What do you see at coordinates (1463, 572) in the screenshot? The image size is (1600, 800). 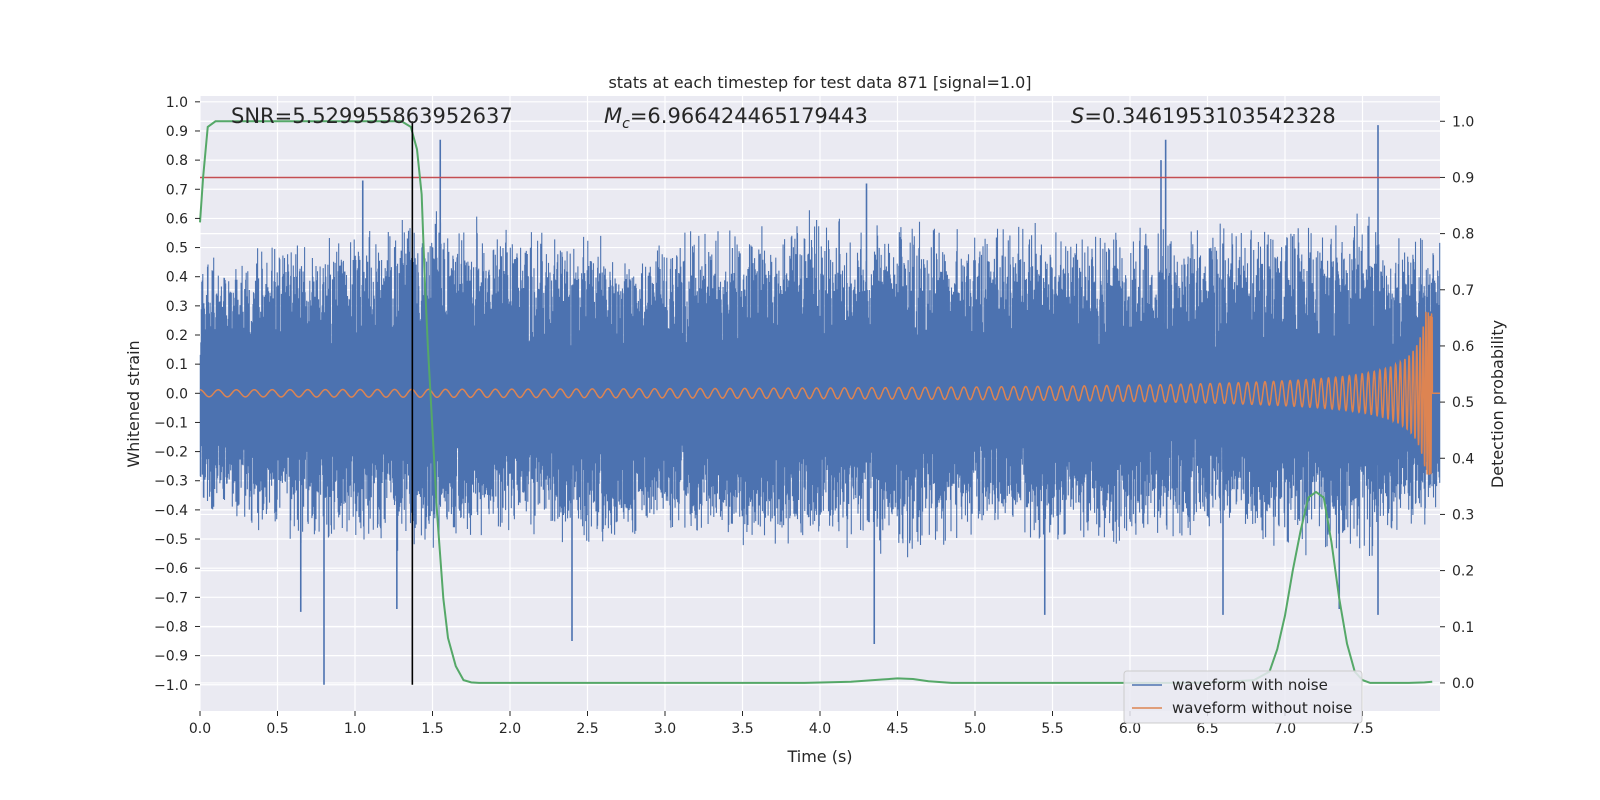 I see `right-y-tick-label: 0.2` at bounding box center [1463, 572].